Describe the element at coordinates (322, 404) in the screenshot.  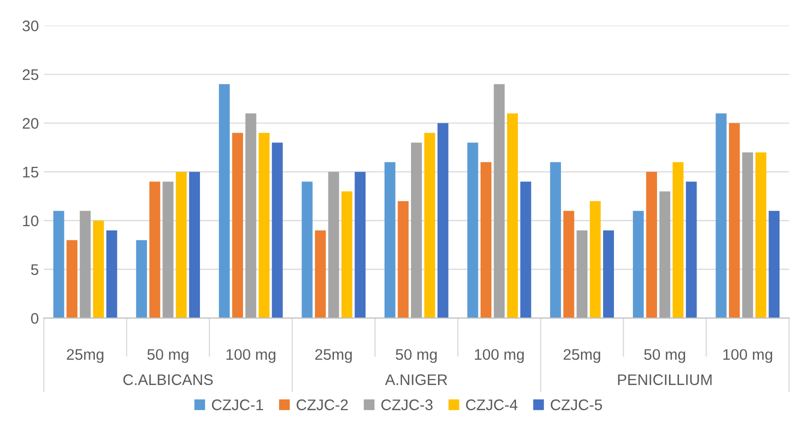
I see `legend-label: CZJC-2` at that location.